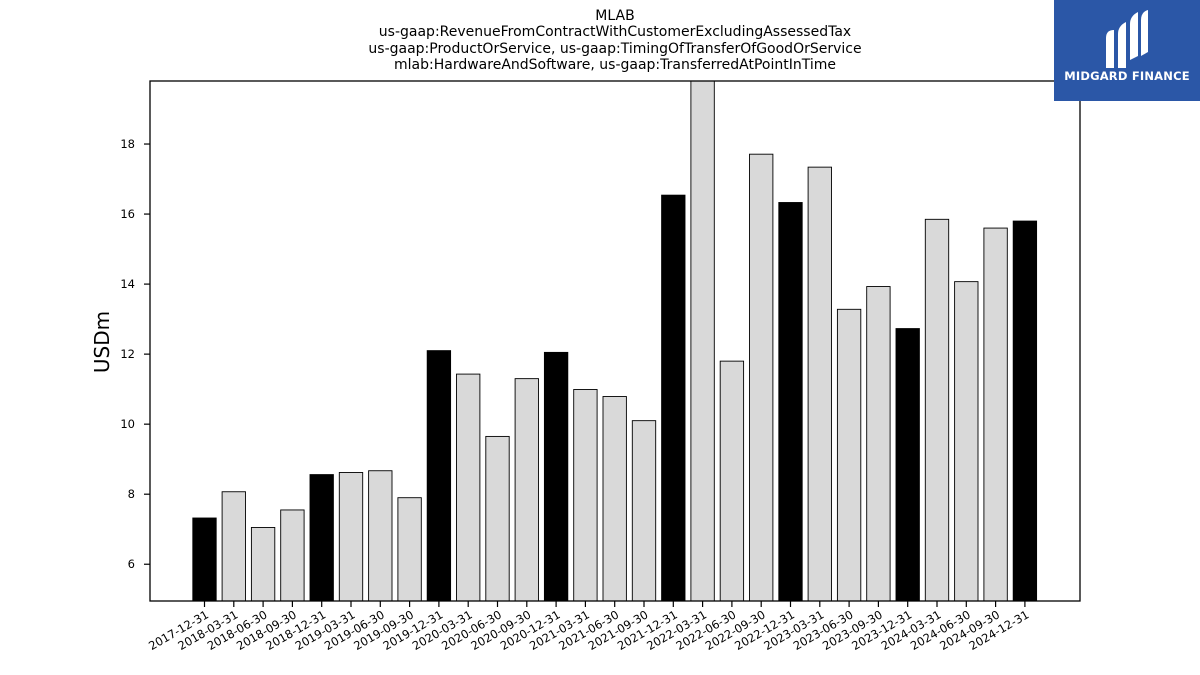 The height and width of the screenshot is (675, 1200). I want to click on y-tick-label: 14, so click(127, 284).